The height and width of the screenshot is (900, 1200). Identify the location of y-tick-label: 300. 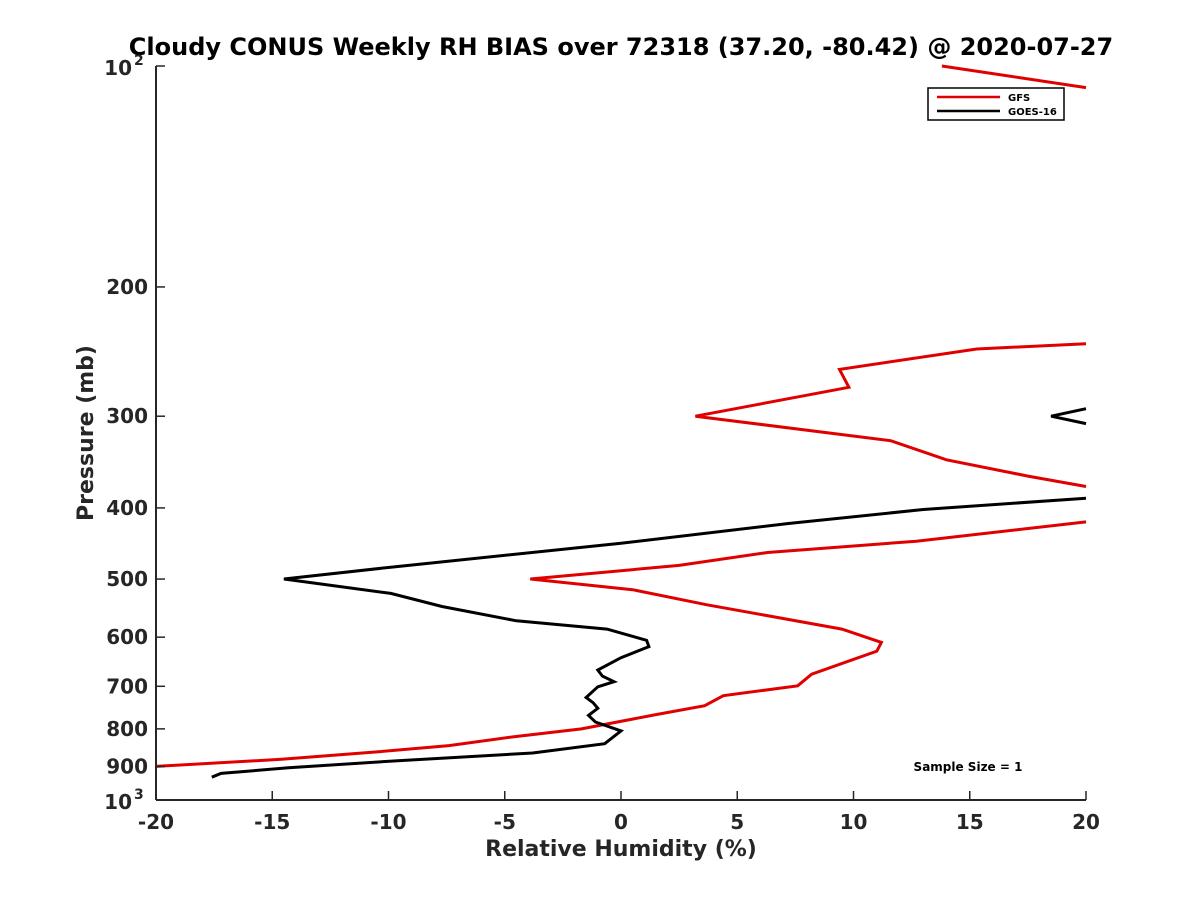
(127, 416).